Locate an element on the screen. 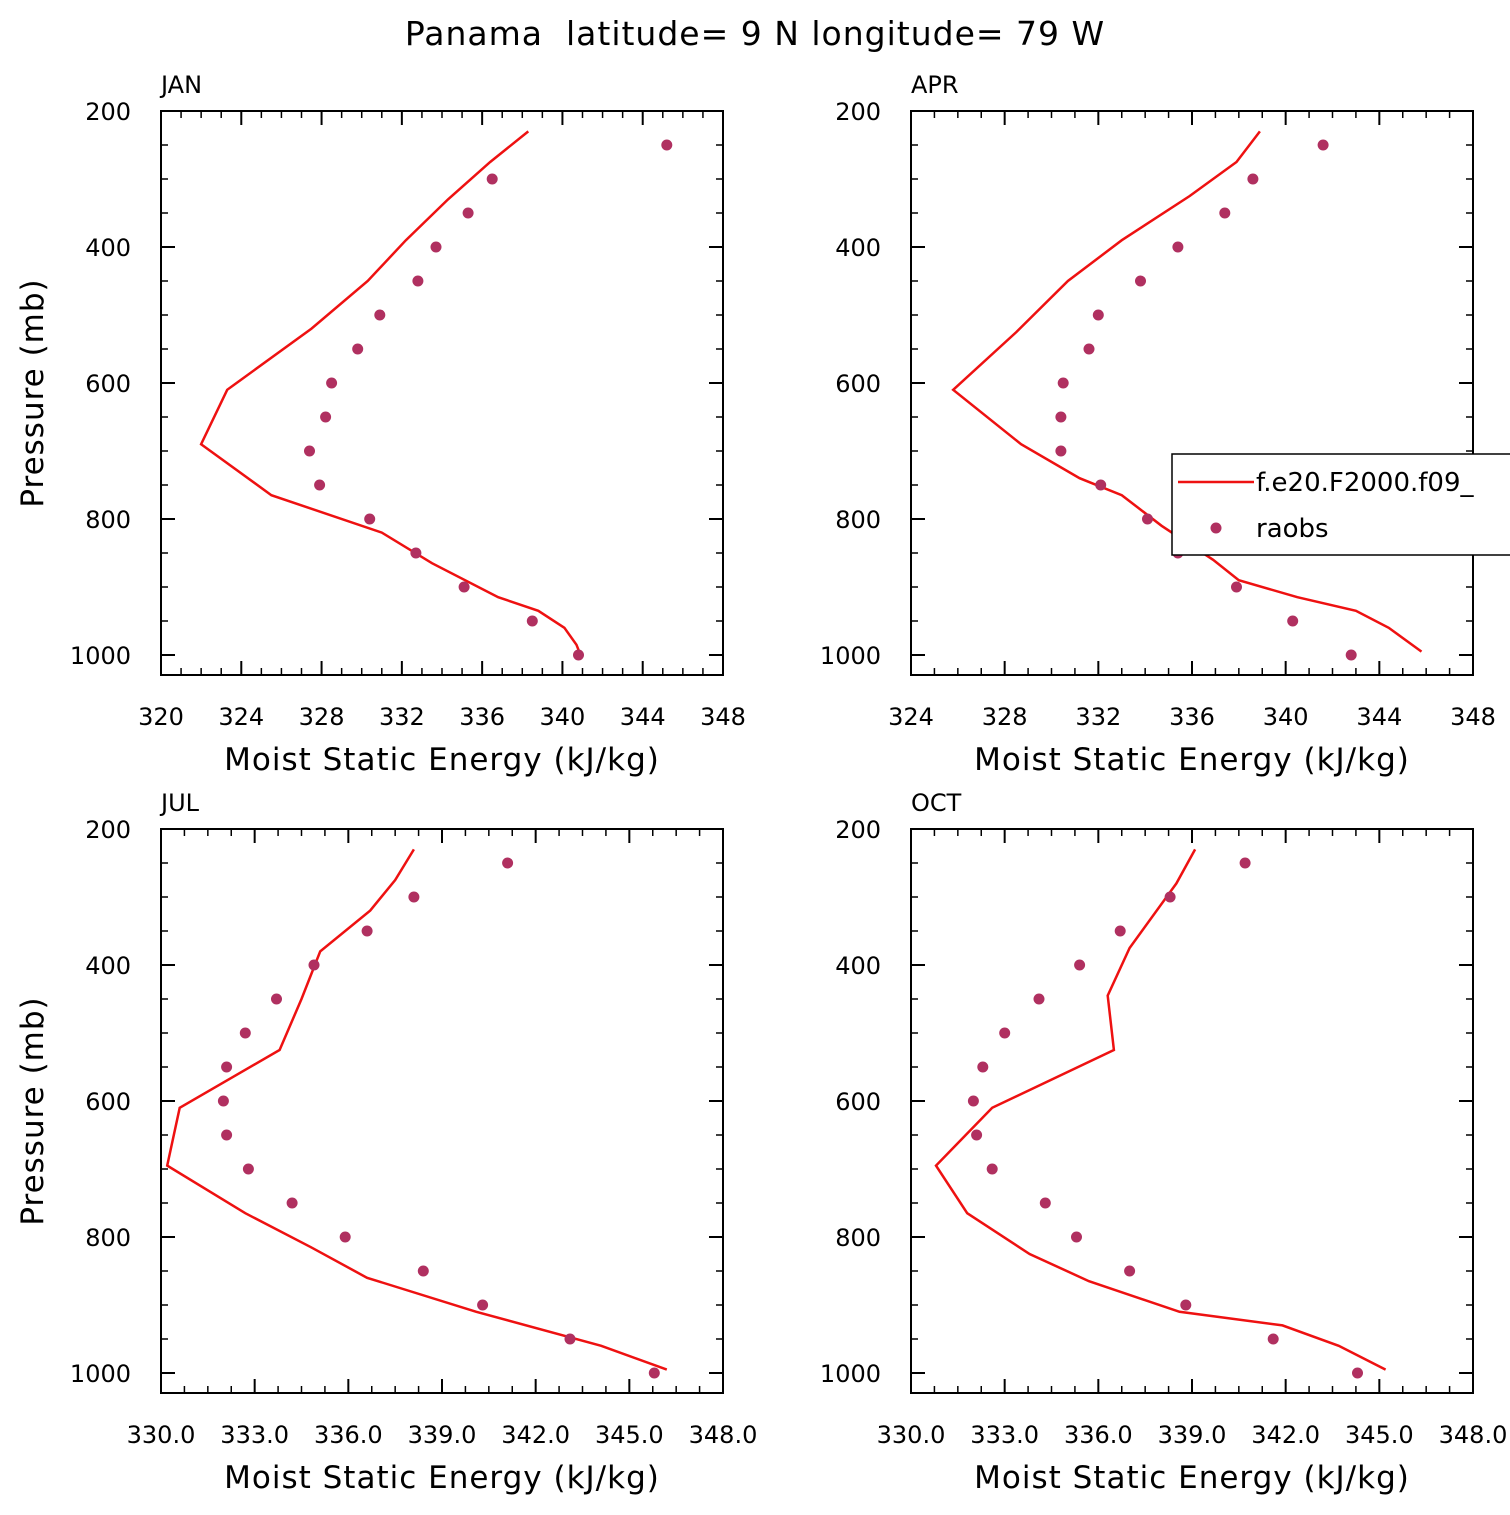  x-tick-label: 340 is located at coordinates (563, 717).